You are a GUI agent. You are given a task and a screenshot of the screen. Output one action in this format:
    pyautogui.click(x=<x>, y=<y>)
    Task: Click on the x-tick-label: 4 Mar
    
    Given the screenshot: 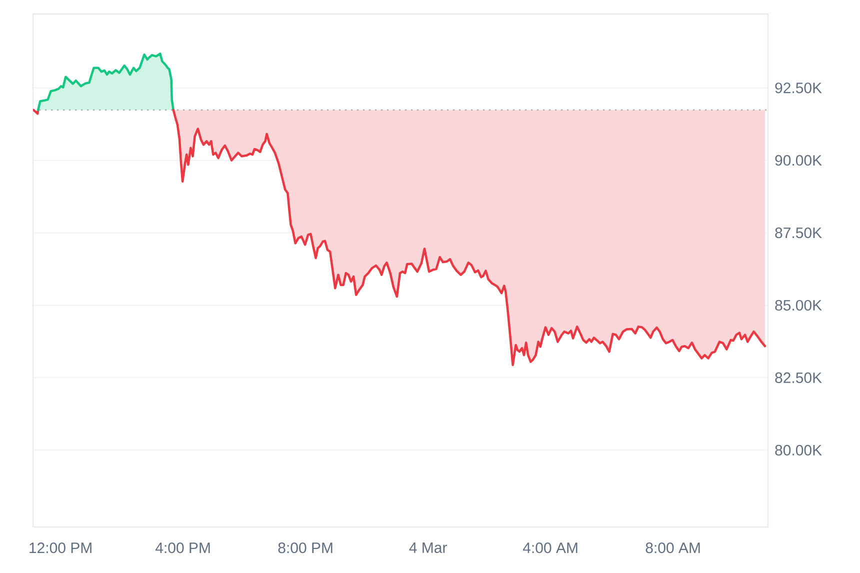 What is the action you would take?
    pyautogui.click(x=428, y=547)
    